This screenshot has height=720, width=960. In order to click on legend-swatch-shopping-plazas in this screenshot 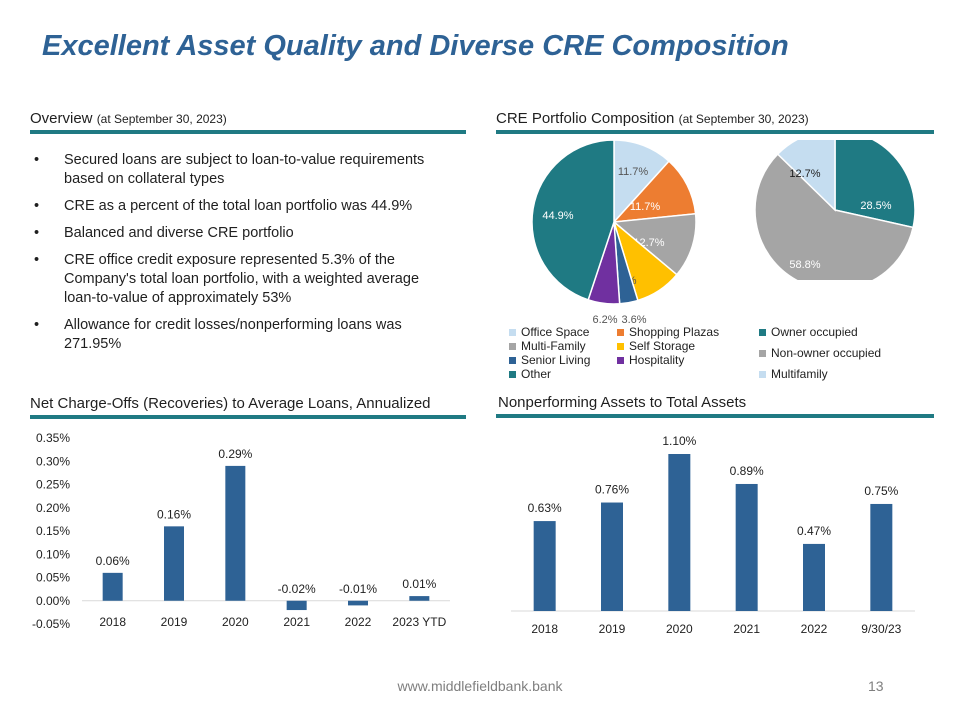, I will do `click(620, 332)`.